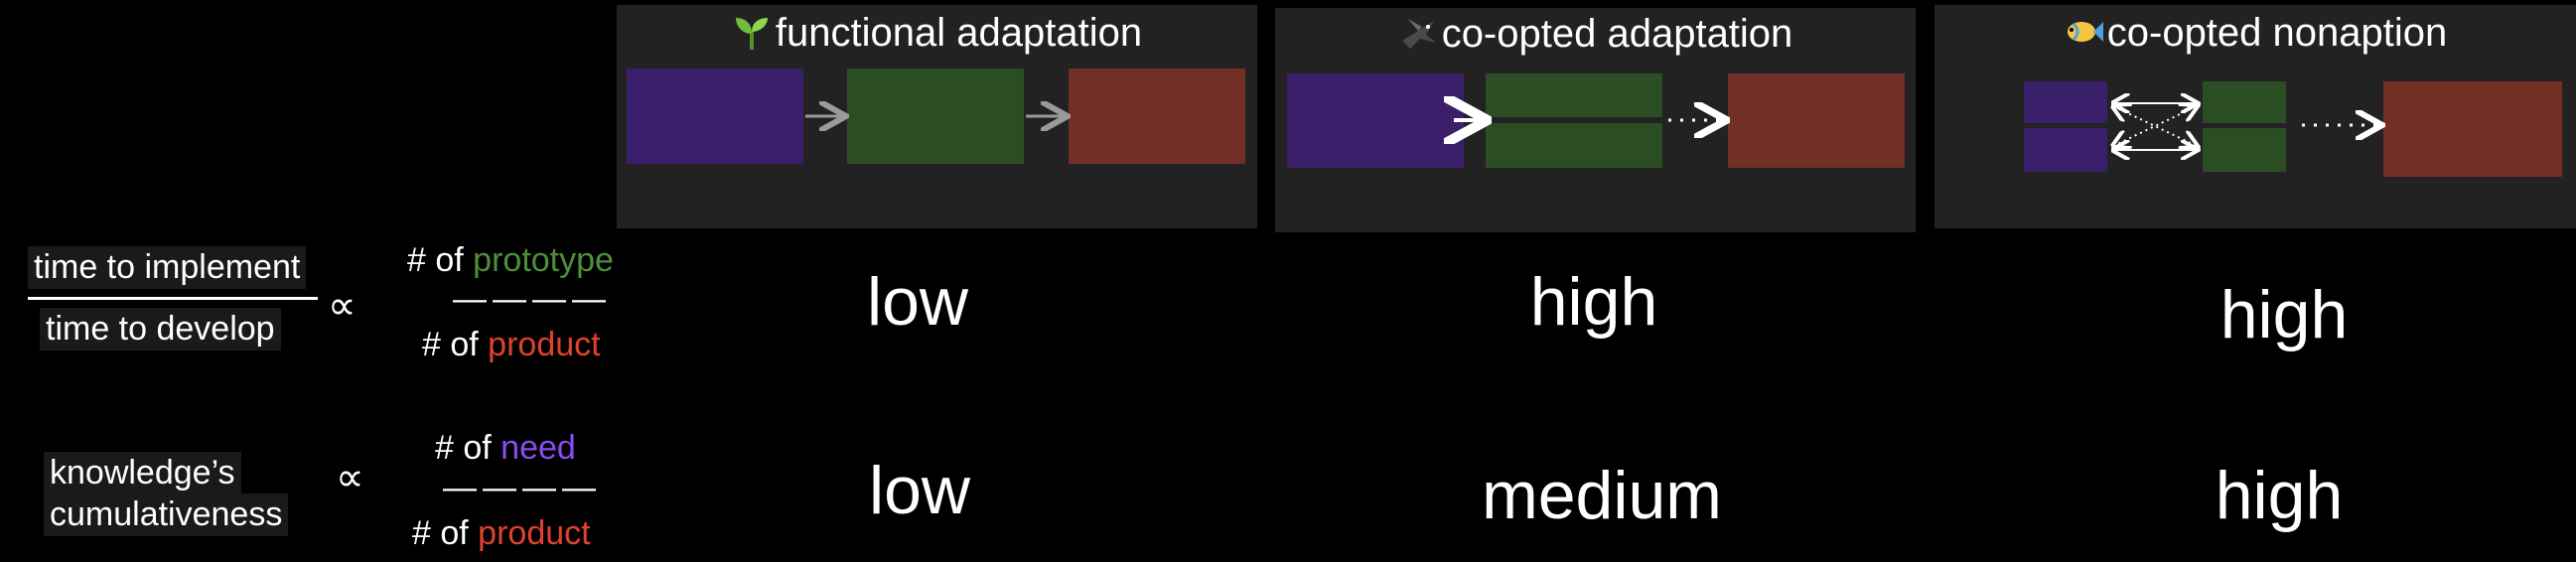 The height and width of the screenshot is (562, 2576). What do you see at coordinates (539, 448) in the screenshot?
I see `ratio-top-term: need` at bounding box center [539, 448].